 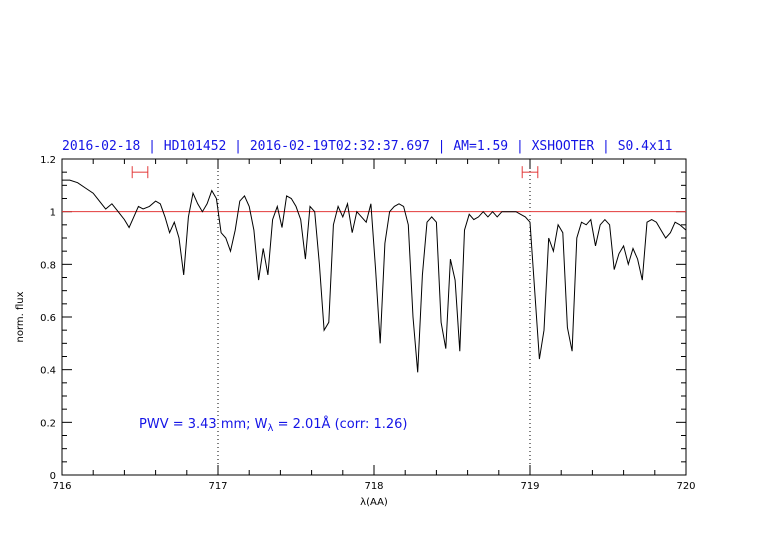 I want to click on y-tick-label: 0.2, so click(x=48, y=423).